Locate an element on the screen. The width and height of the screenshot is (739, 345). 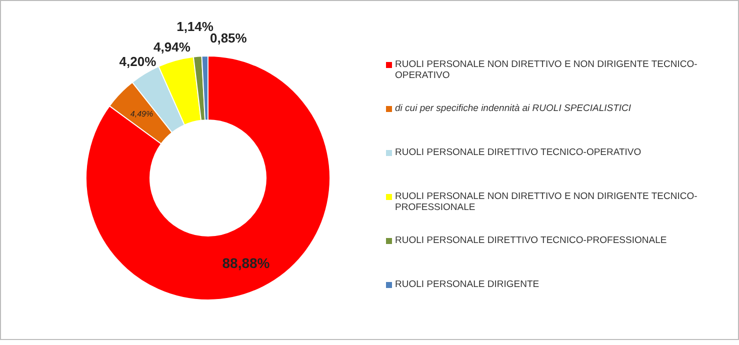
legend-label: RUOLI PERSONALE DIRETTIVO TECNICO-OPERATIVO is located at coordinates (518, 152).